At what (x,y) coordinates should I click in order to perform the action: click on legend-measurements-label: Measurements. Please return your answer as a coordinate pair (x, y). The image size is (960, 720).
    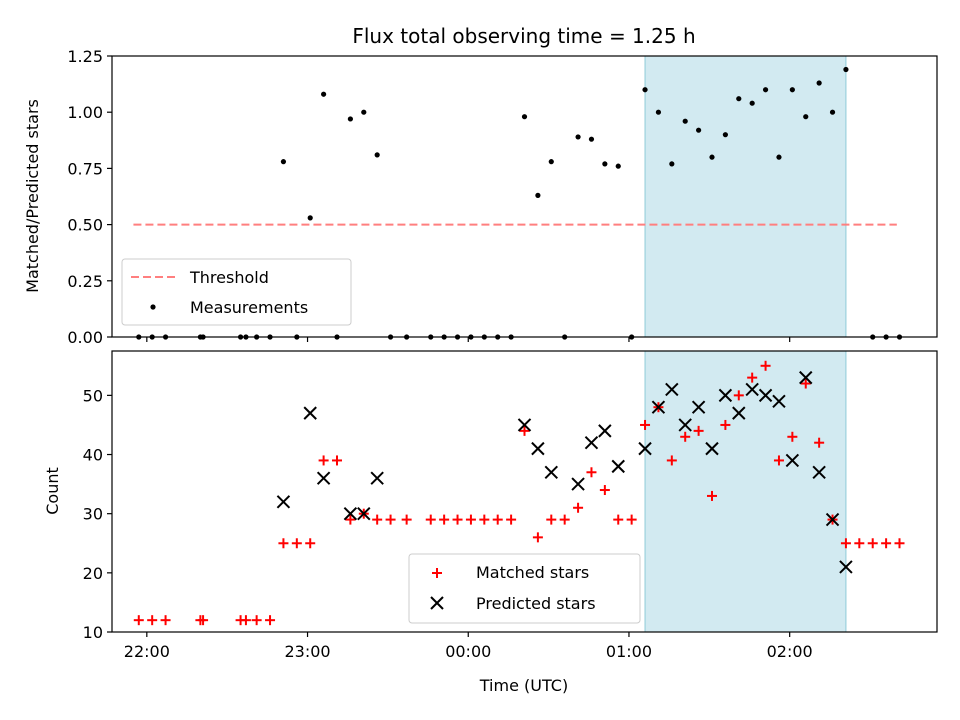
    Looking at the image, I should click on (249, 307).